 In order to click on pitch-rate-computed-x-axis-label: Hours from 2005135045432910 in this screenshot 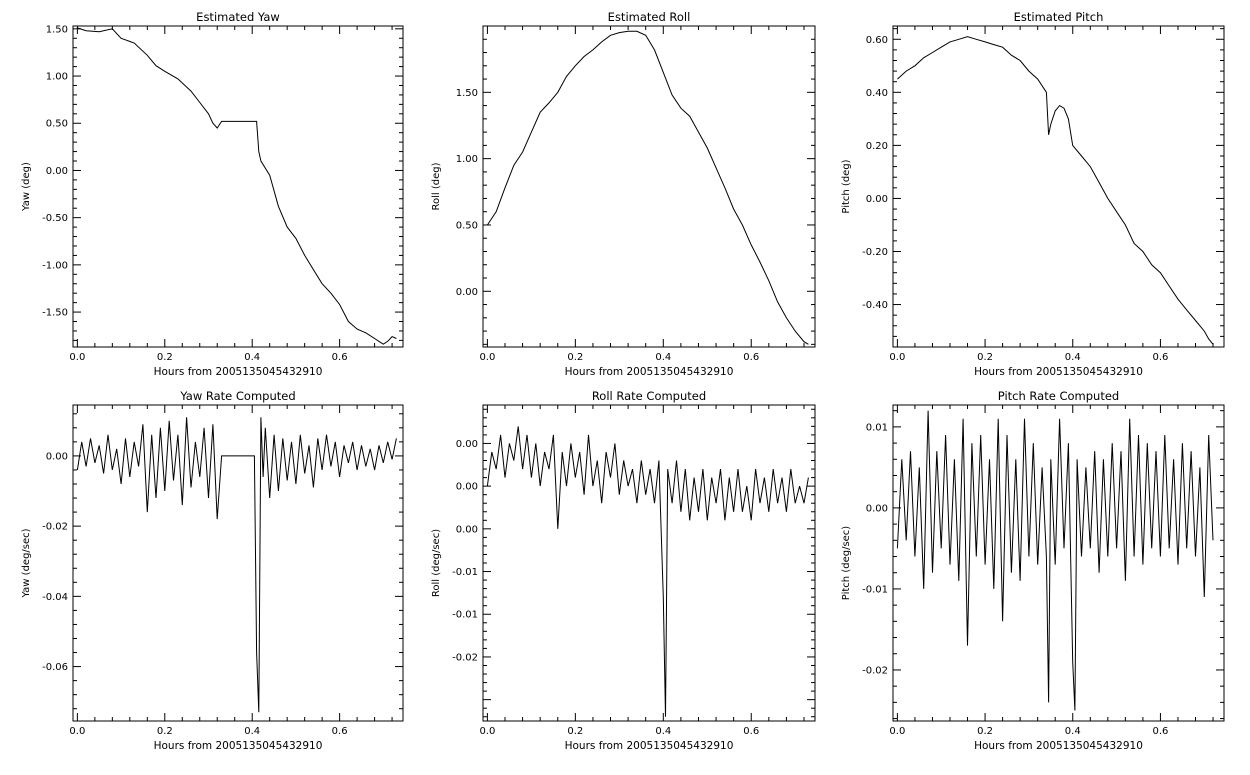, I will do `click(1058, 746)`.